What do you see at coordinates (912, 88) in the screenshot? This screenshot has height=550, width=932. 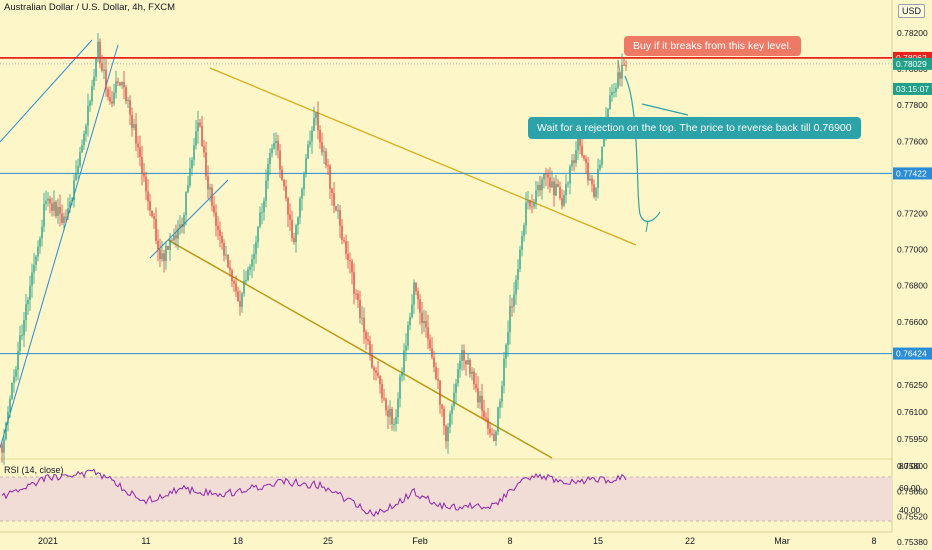 I see `price-tag` at bounding box center [912, 88].